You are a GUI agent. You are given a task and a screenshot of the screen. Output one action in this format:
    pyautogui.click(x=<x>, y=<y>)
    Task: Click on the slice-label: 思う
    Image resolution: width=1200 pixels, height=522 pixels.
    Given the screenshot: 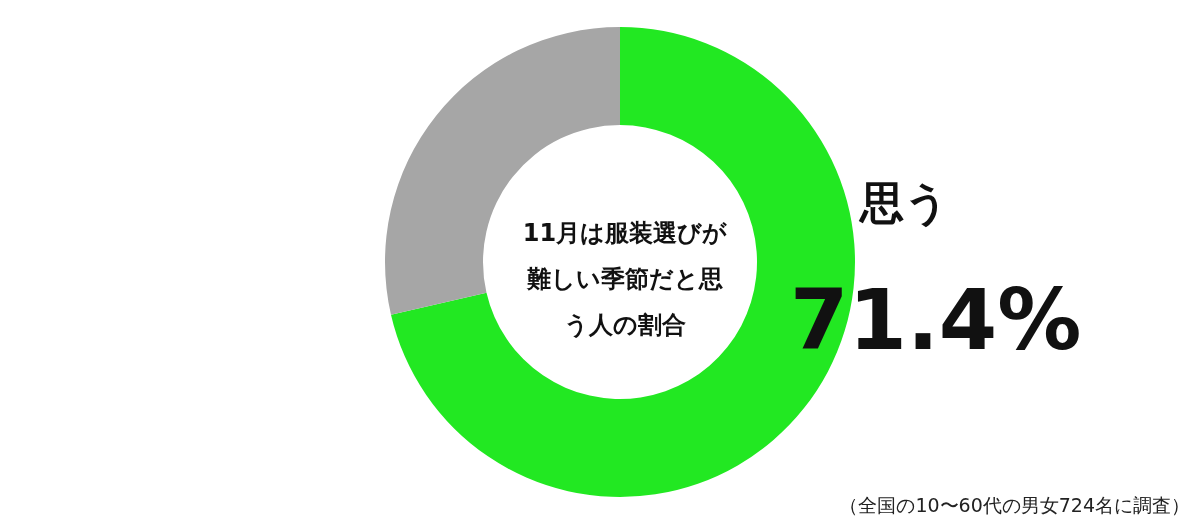 What is the action you would take?
    pyautogui.click(x=903, y=202)
    